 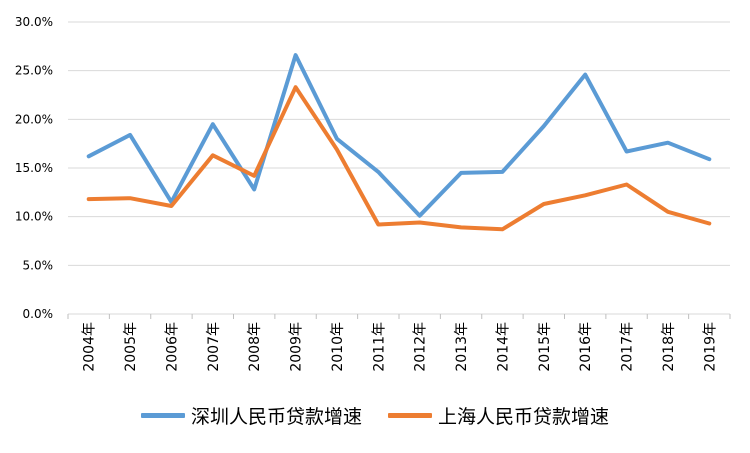 I want to click on x-tick-label: 2006年, so click(x=172, y=347).